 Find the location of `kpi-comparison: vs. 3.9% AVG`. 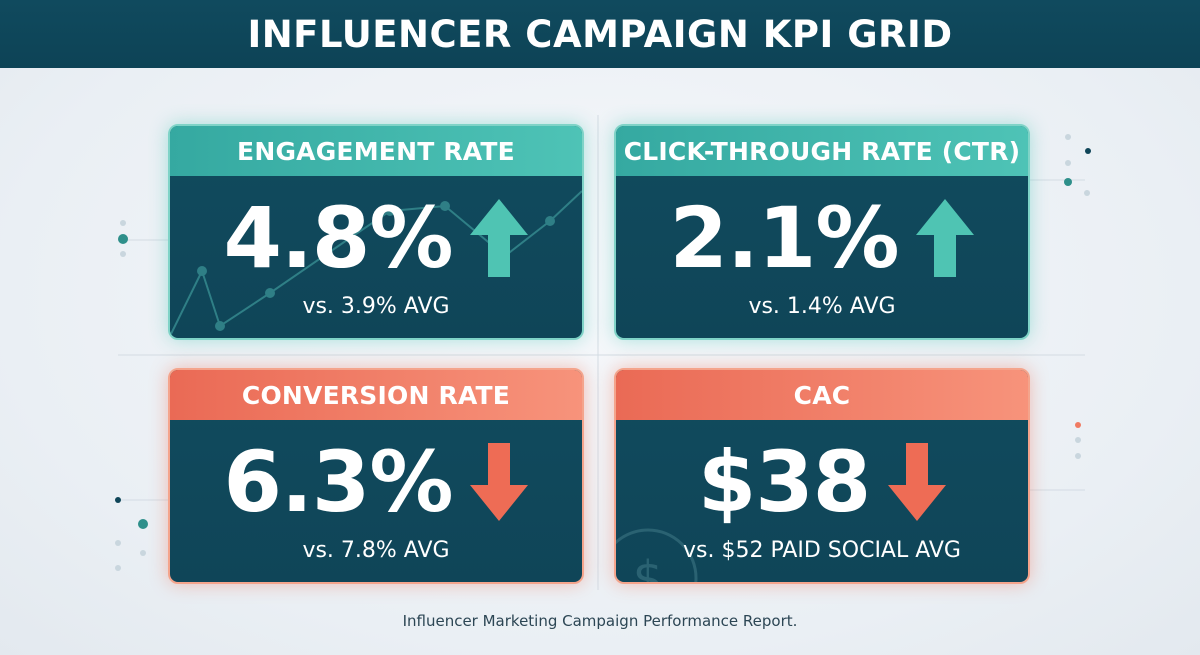

kpi-comparison: vs. 3.9% AVG is located at coordinates (376, 306).